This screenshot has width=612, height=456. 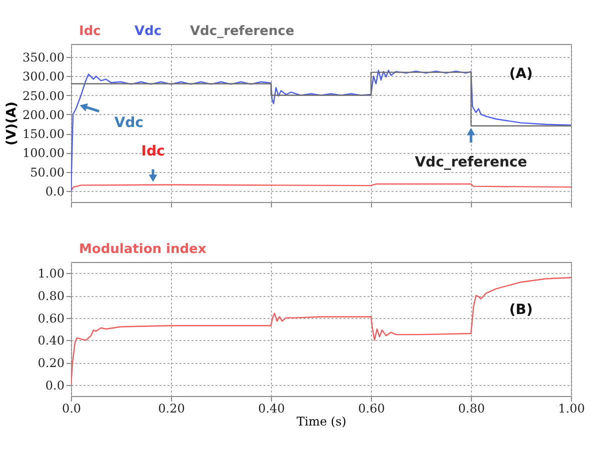 What do you see at coordinates (43, 134) in the screenshot?
I see `y-tick-label: 150.00` at bounding box center [43, 134].